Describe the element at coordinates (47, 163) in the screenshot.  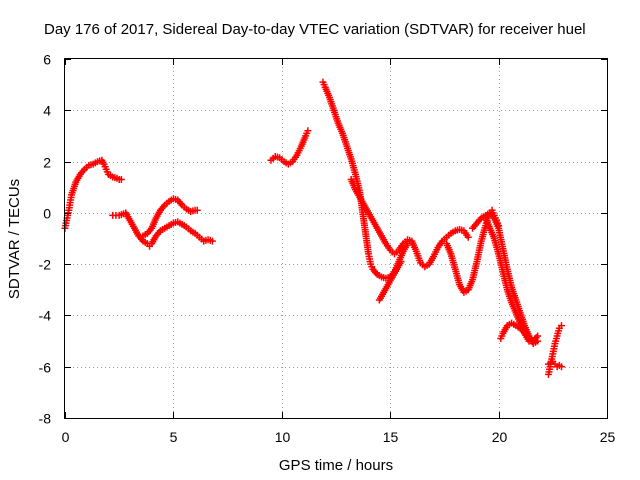
I see `y-tick-label: 2` at that location.